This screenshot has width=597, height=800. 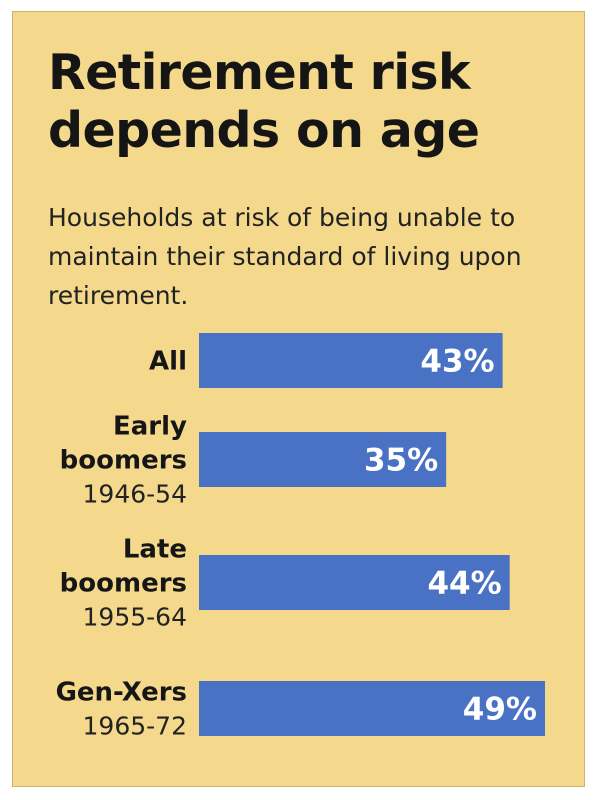 What do you see at coordinates (401, 461) in the screenshot?
I see `bar-value-label: 35%` at bounding box center [401, 461].